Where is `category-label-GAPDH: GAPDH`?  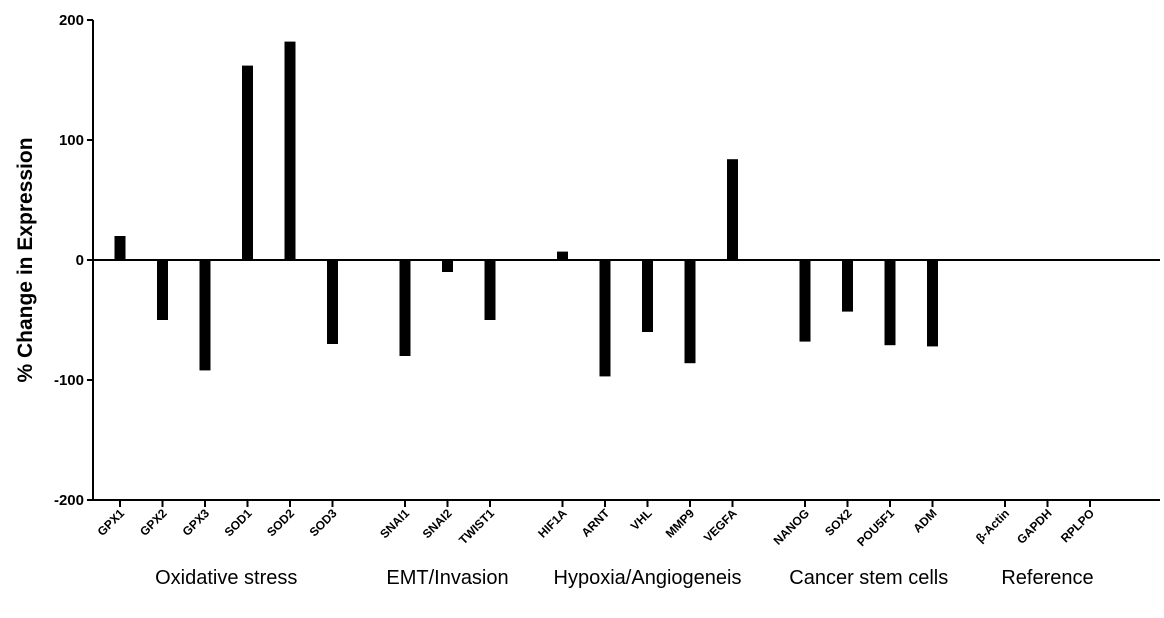 category-label-GAPDH: GAPDH is located at coordinates (1034, 526).